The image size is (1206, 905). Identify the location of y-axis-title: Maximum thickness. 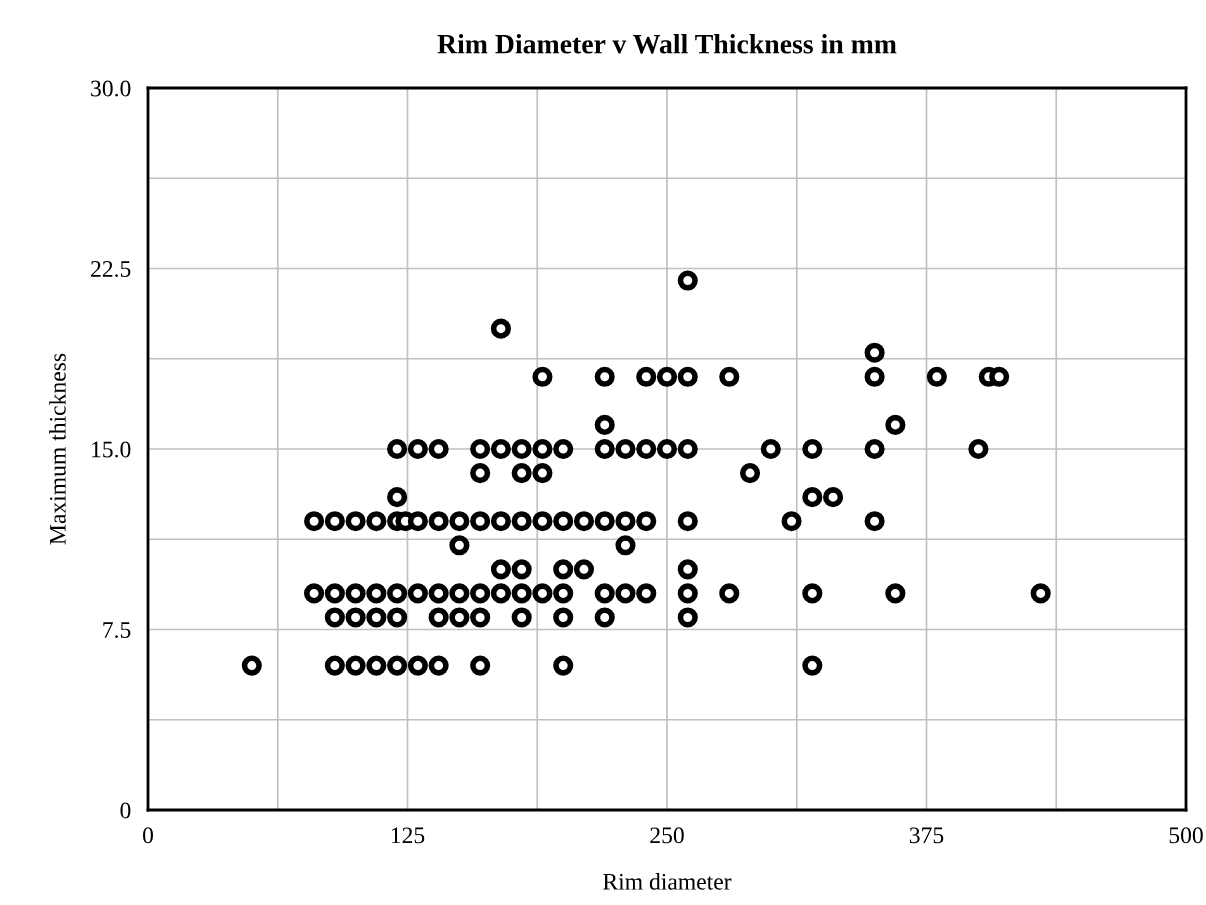
(57, 449).